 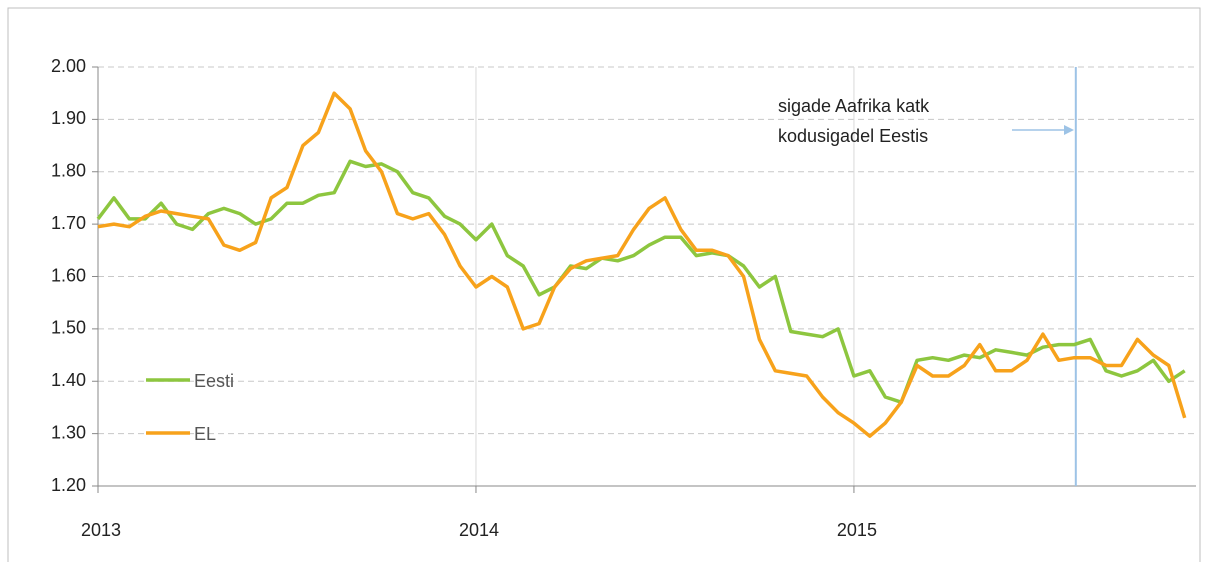 What do you see at coordinates (853, 136) in the screenshot?
I see `annotation: kodusigadel Eestis` at bounding box center [853, 136].